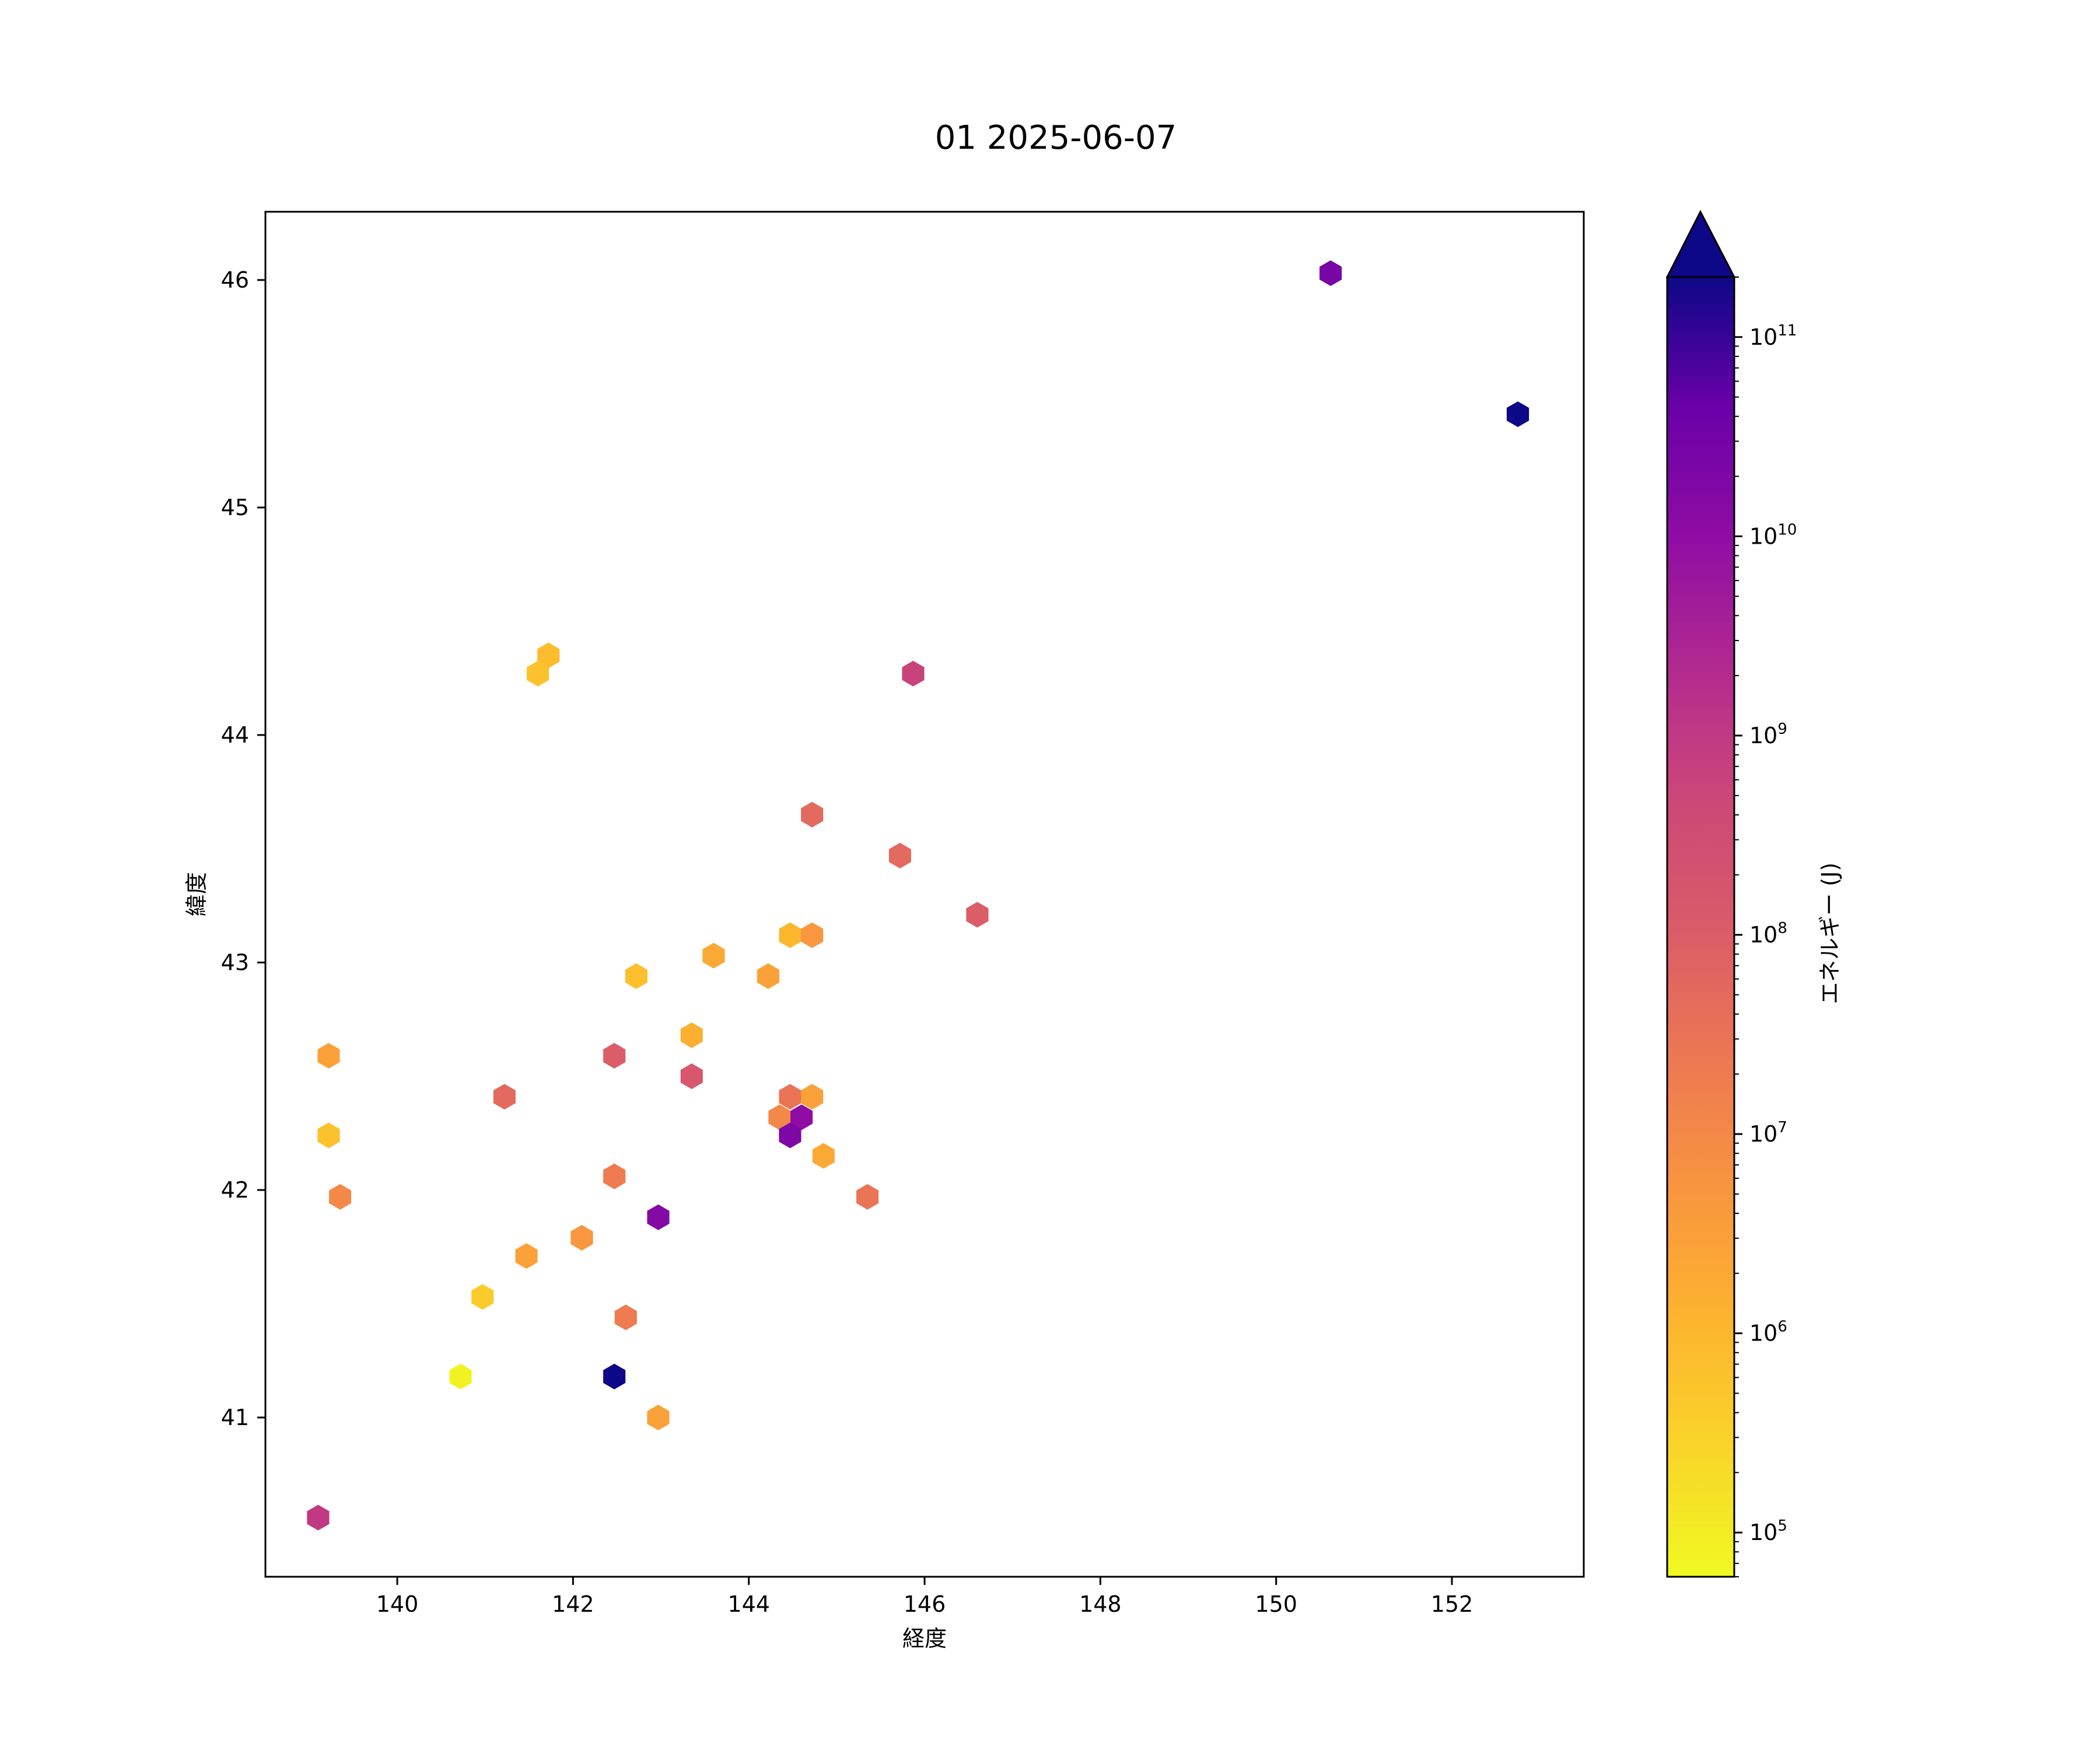  What do you see at coordinates (1830, 934) in the screenshot?
I see `colorbar-label: エネルギー (J)` at bounding box center [1830, 934].